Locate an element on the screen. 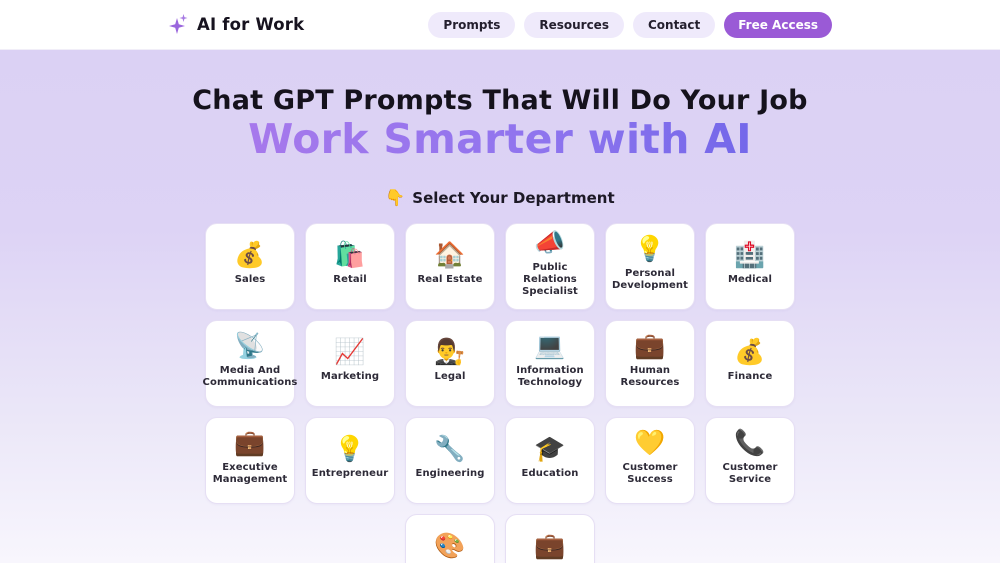  department-card: 🛍️ Retail is located at coordinates (350, 266).